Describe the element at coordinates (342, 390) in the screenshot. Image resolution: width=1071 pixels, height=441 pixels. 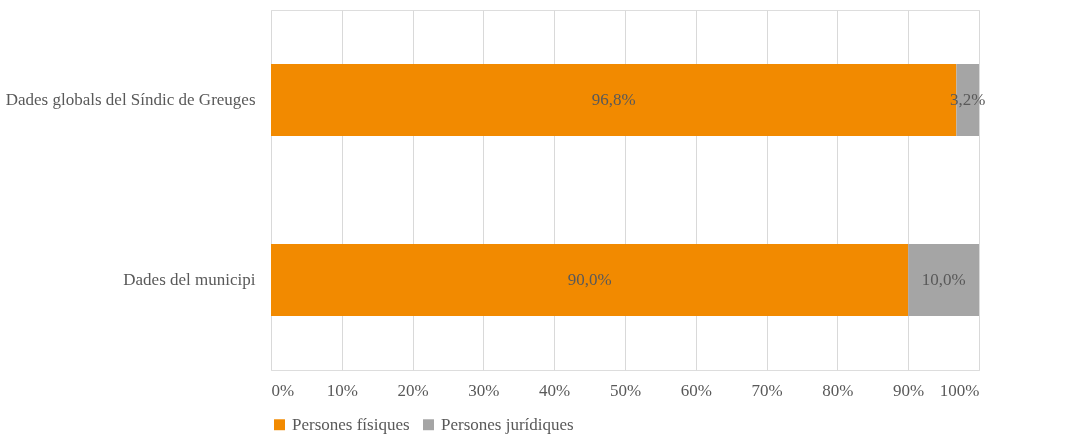
I see `x-tick-label: 10%` at that location.